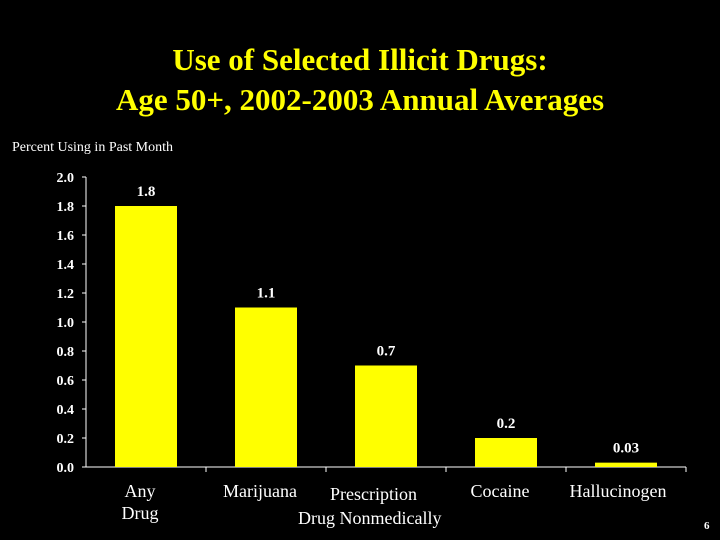 This screenshot has height=540, width=720. I want to click on data-label: 1.8, so click(146, 192).